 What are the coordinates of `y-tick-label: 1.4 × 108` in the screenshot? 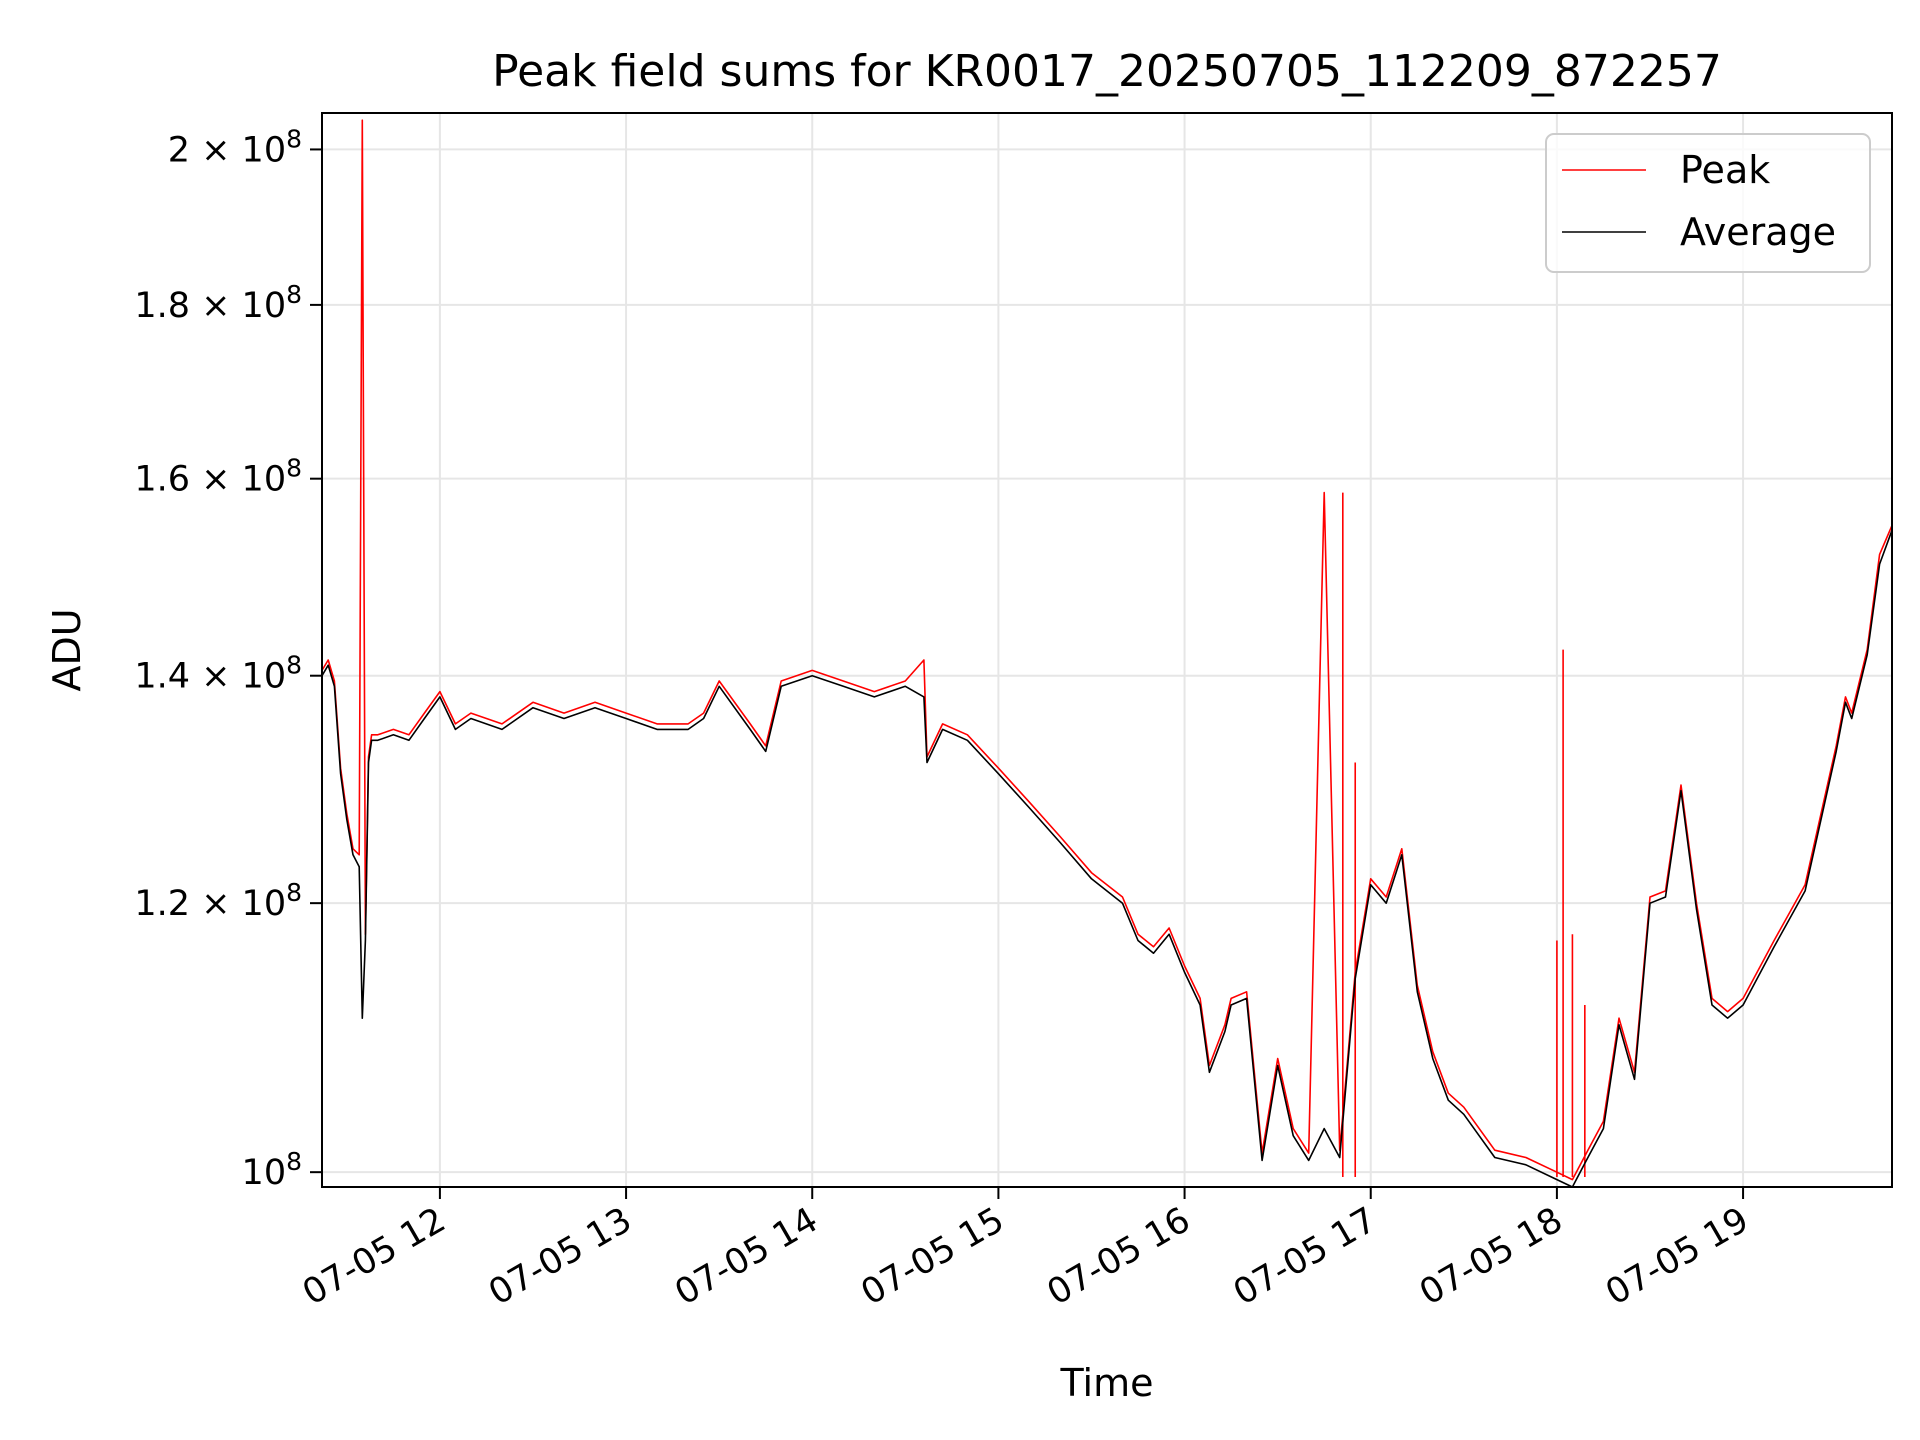 It's located at (218, 674).